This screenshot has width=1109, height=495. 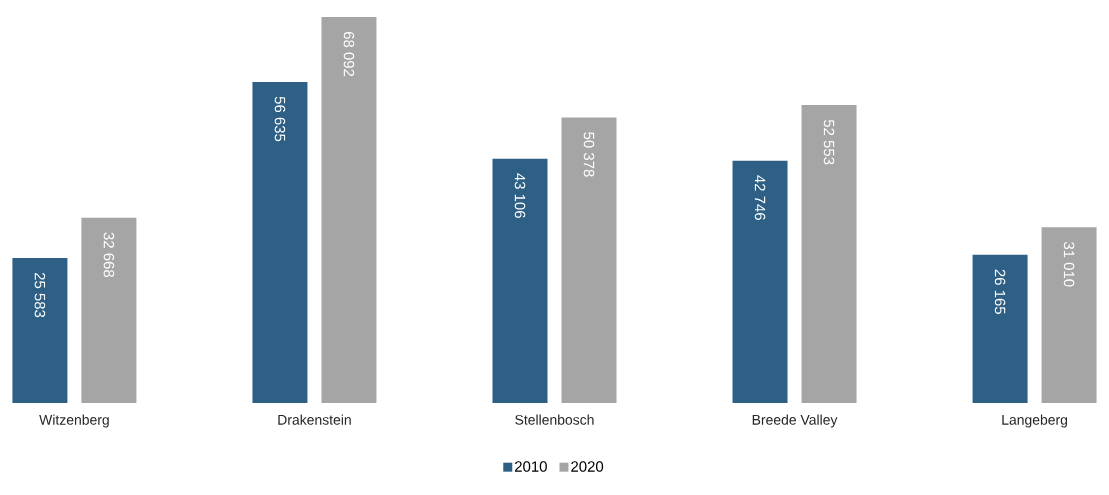 What do you see at coordinates (349, 54) in the screenshot?
I see `data-label: 68 092` at bounding box center [349, 54].